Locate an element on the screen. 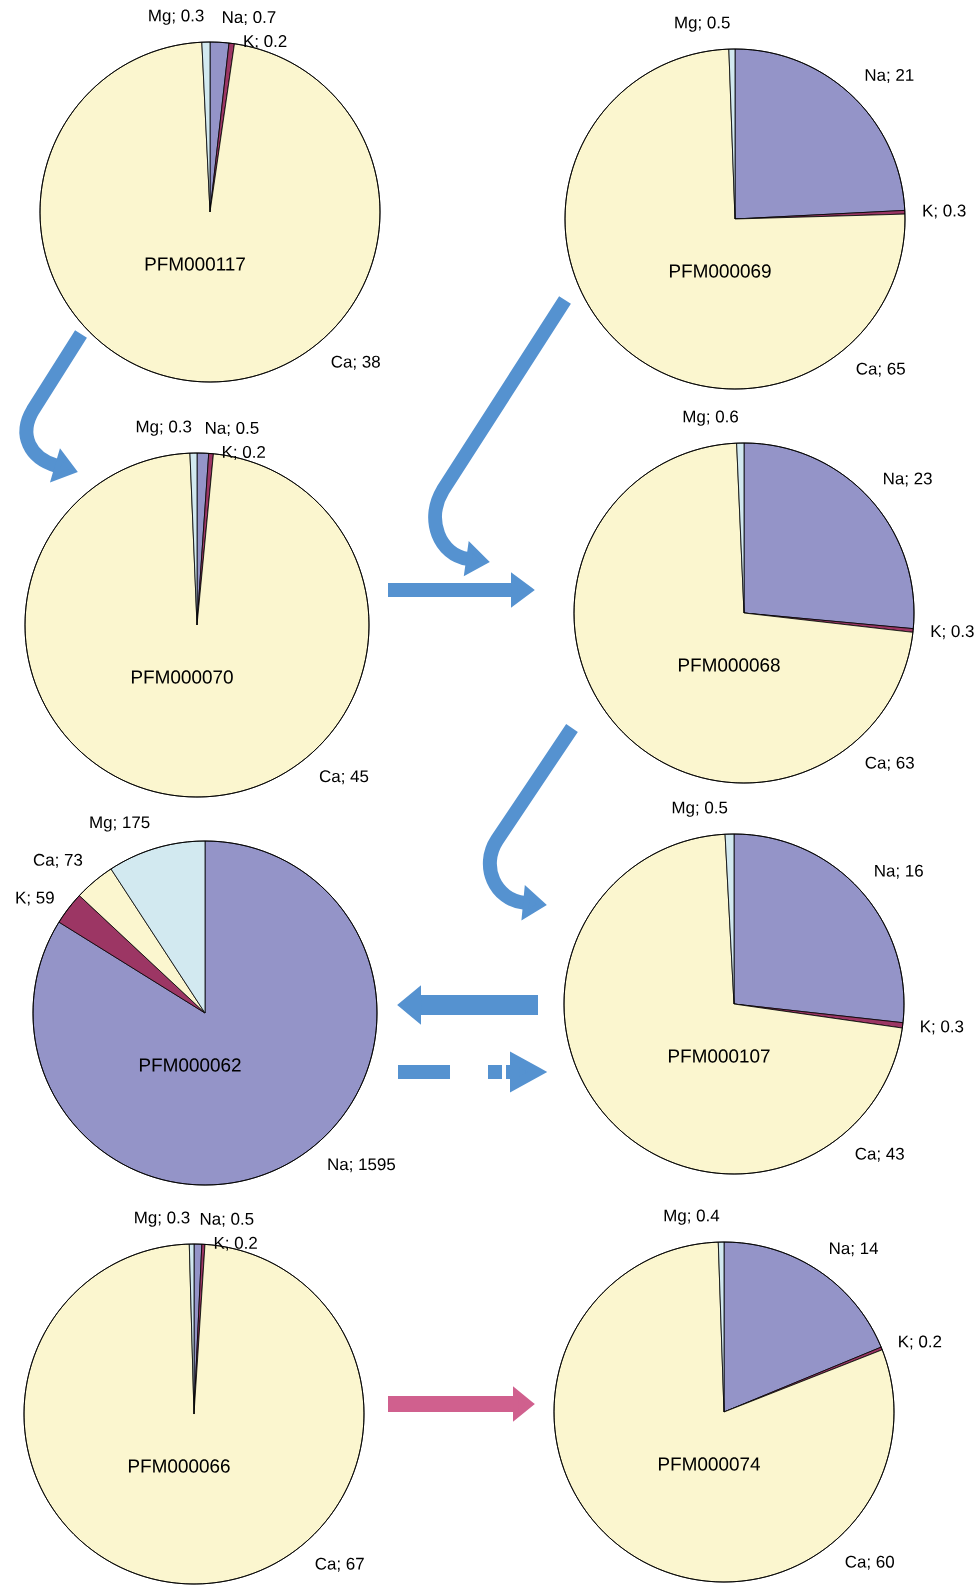 The image size is (975, 1587). text: PFM000069 is located at coordinates (720, 271).